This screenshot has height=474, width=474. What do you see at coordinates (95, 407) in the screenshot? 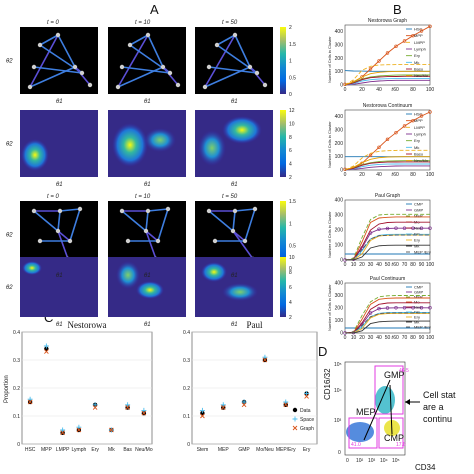
I see `point-graph` at bounding box center [95, 407].